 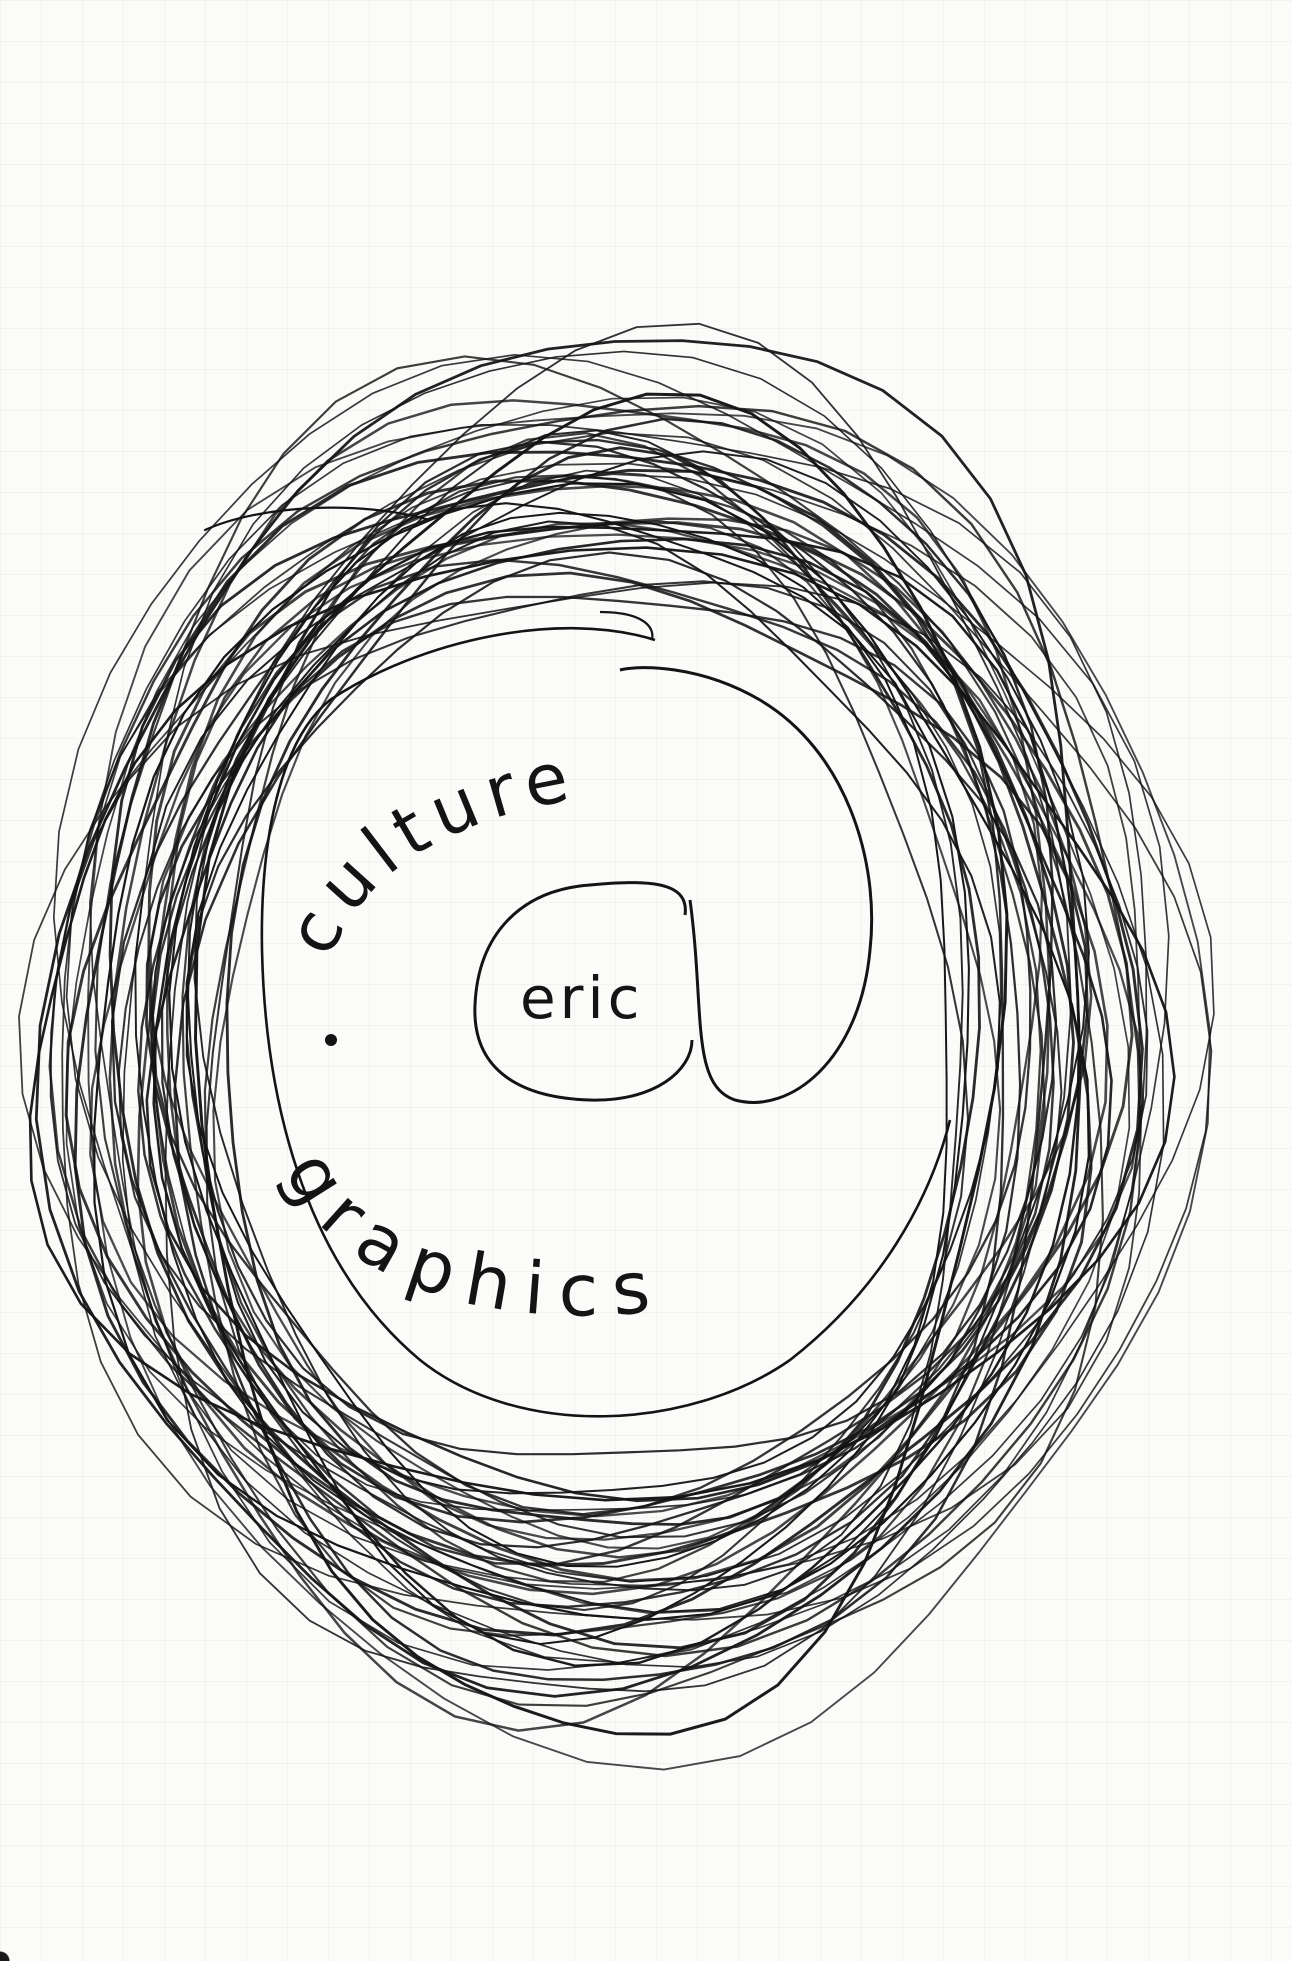 I want to click on word-culture: culture, so click(x=427, y=850).